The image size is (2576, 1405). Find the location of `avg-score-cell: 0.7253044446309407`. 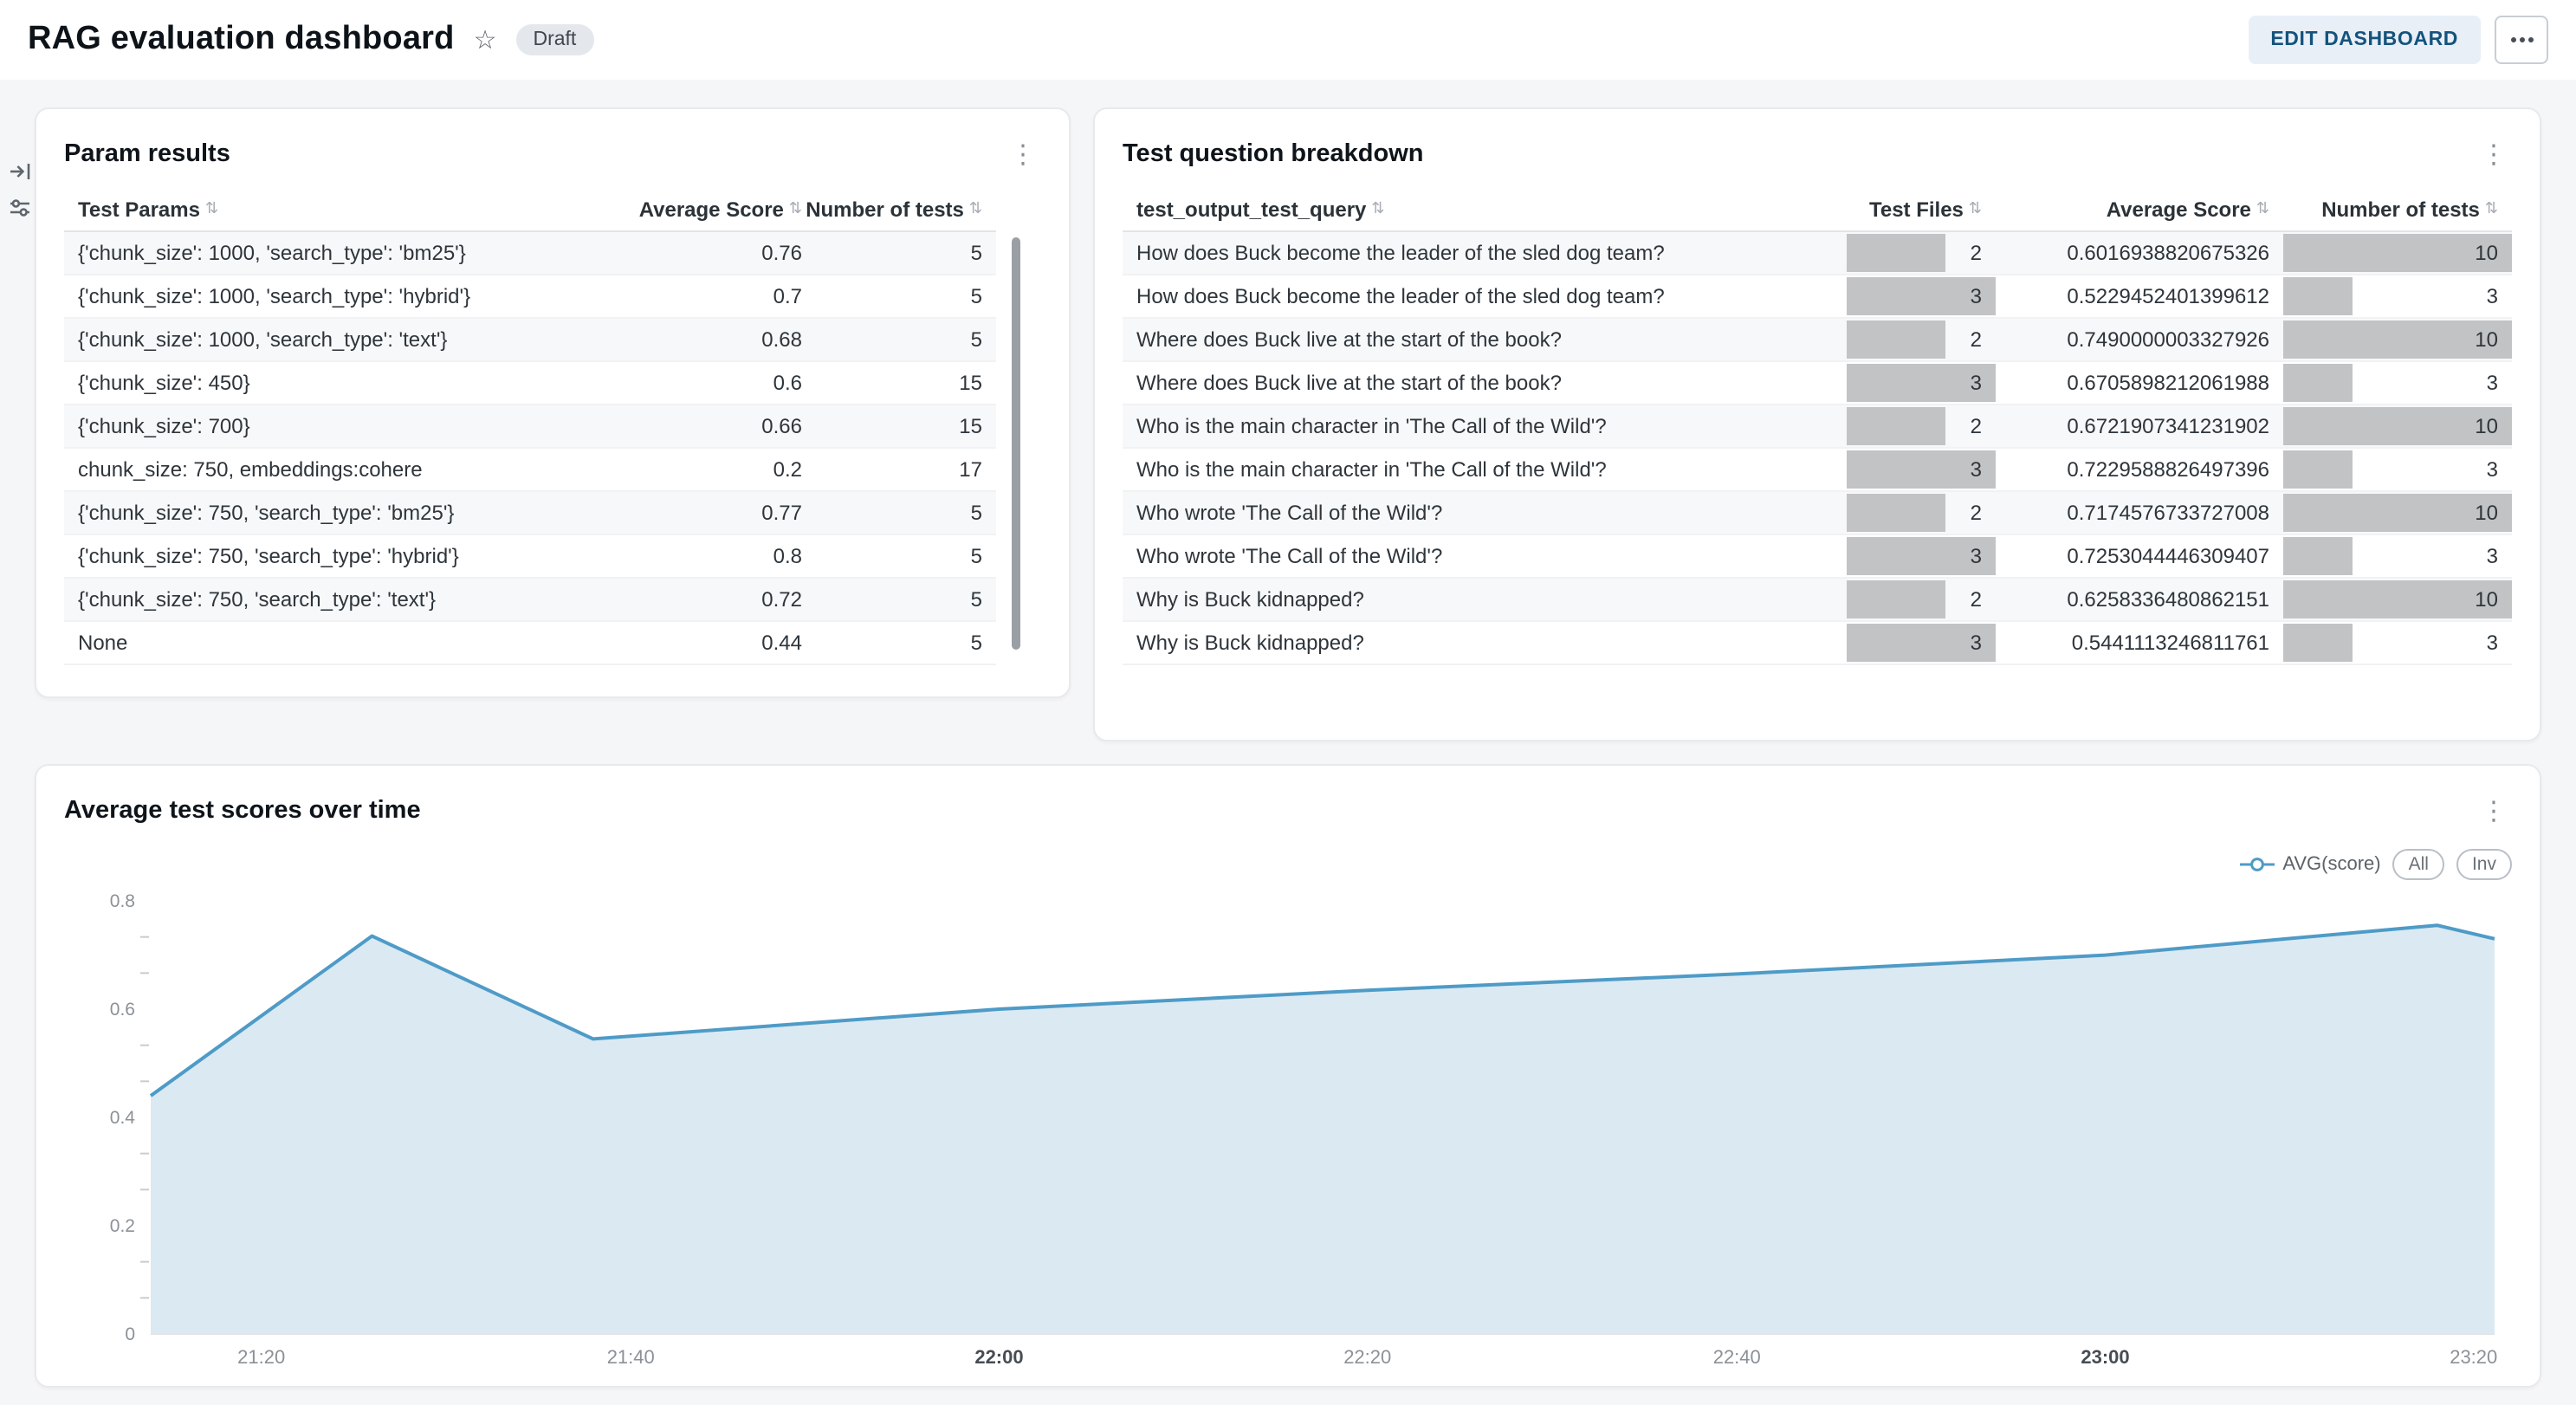

avg-score-cell: 0.7253044446309407 is located at coordinates (2139, 556).